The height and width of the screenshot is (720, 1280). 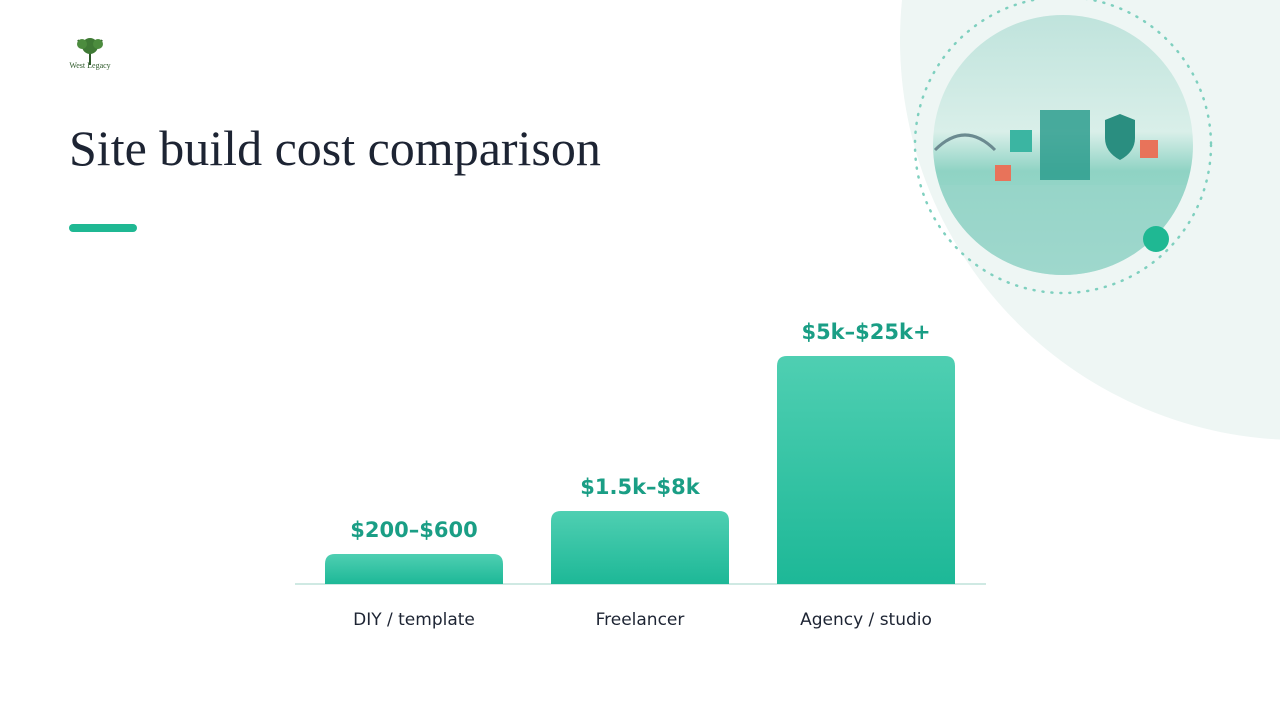 I want to click on logo: West Legacy, so click(x=90, y=54).